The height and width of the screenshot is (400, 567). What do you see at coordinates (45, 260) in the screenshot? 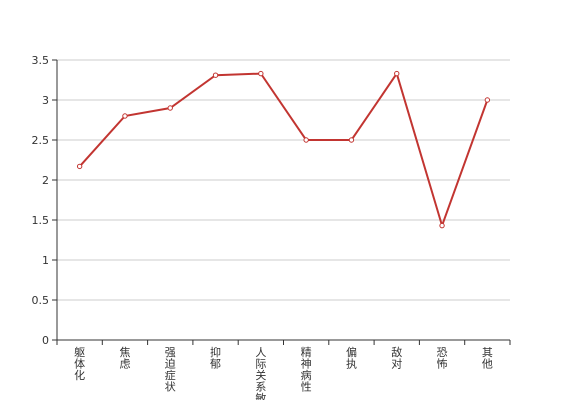
I see `y-tick-label: 1` at bounding box center [45, 260].